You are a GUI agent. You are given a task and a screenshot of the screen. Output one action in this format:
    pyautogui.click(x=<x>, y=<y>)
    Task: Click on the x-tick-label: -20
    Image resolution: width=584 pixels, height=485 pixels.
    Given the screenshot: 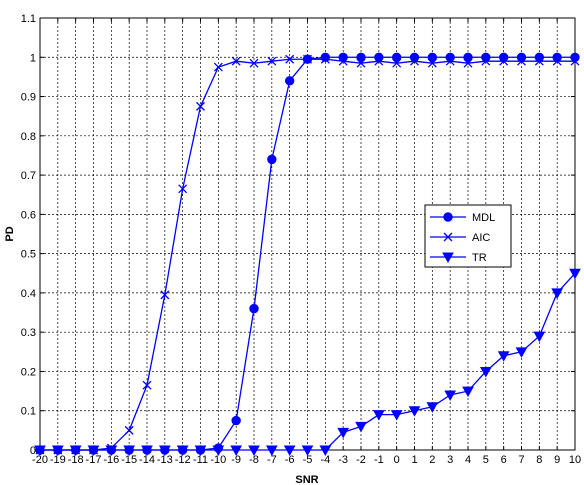 What is the action you would take?
    pyautogui.click(x=40, y=460)
    